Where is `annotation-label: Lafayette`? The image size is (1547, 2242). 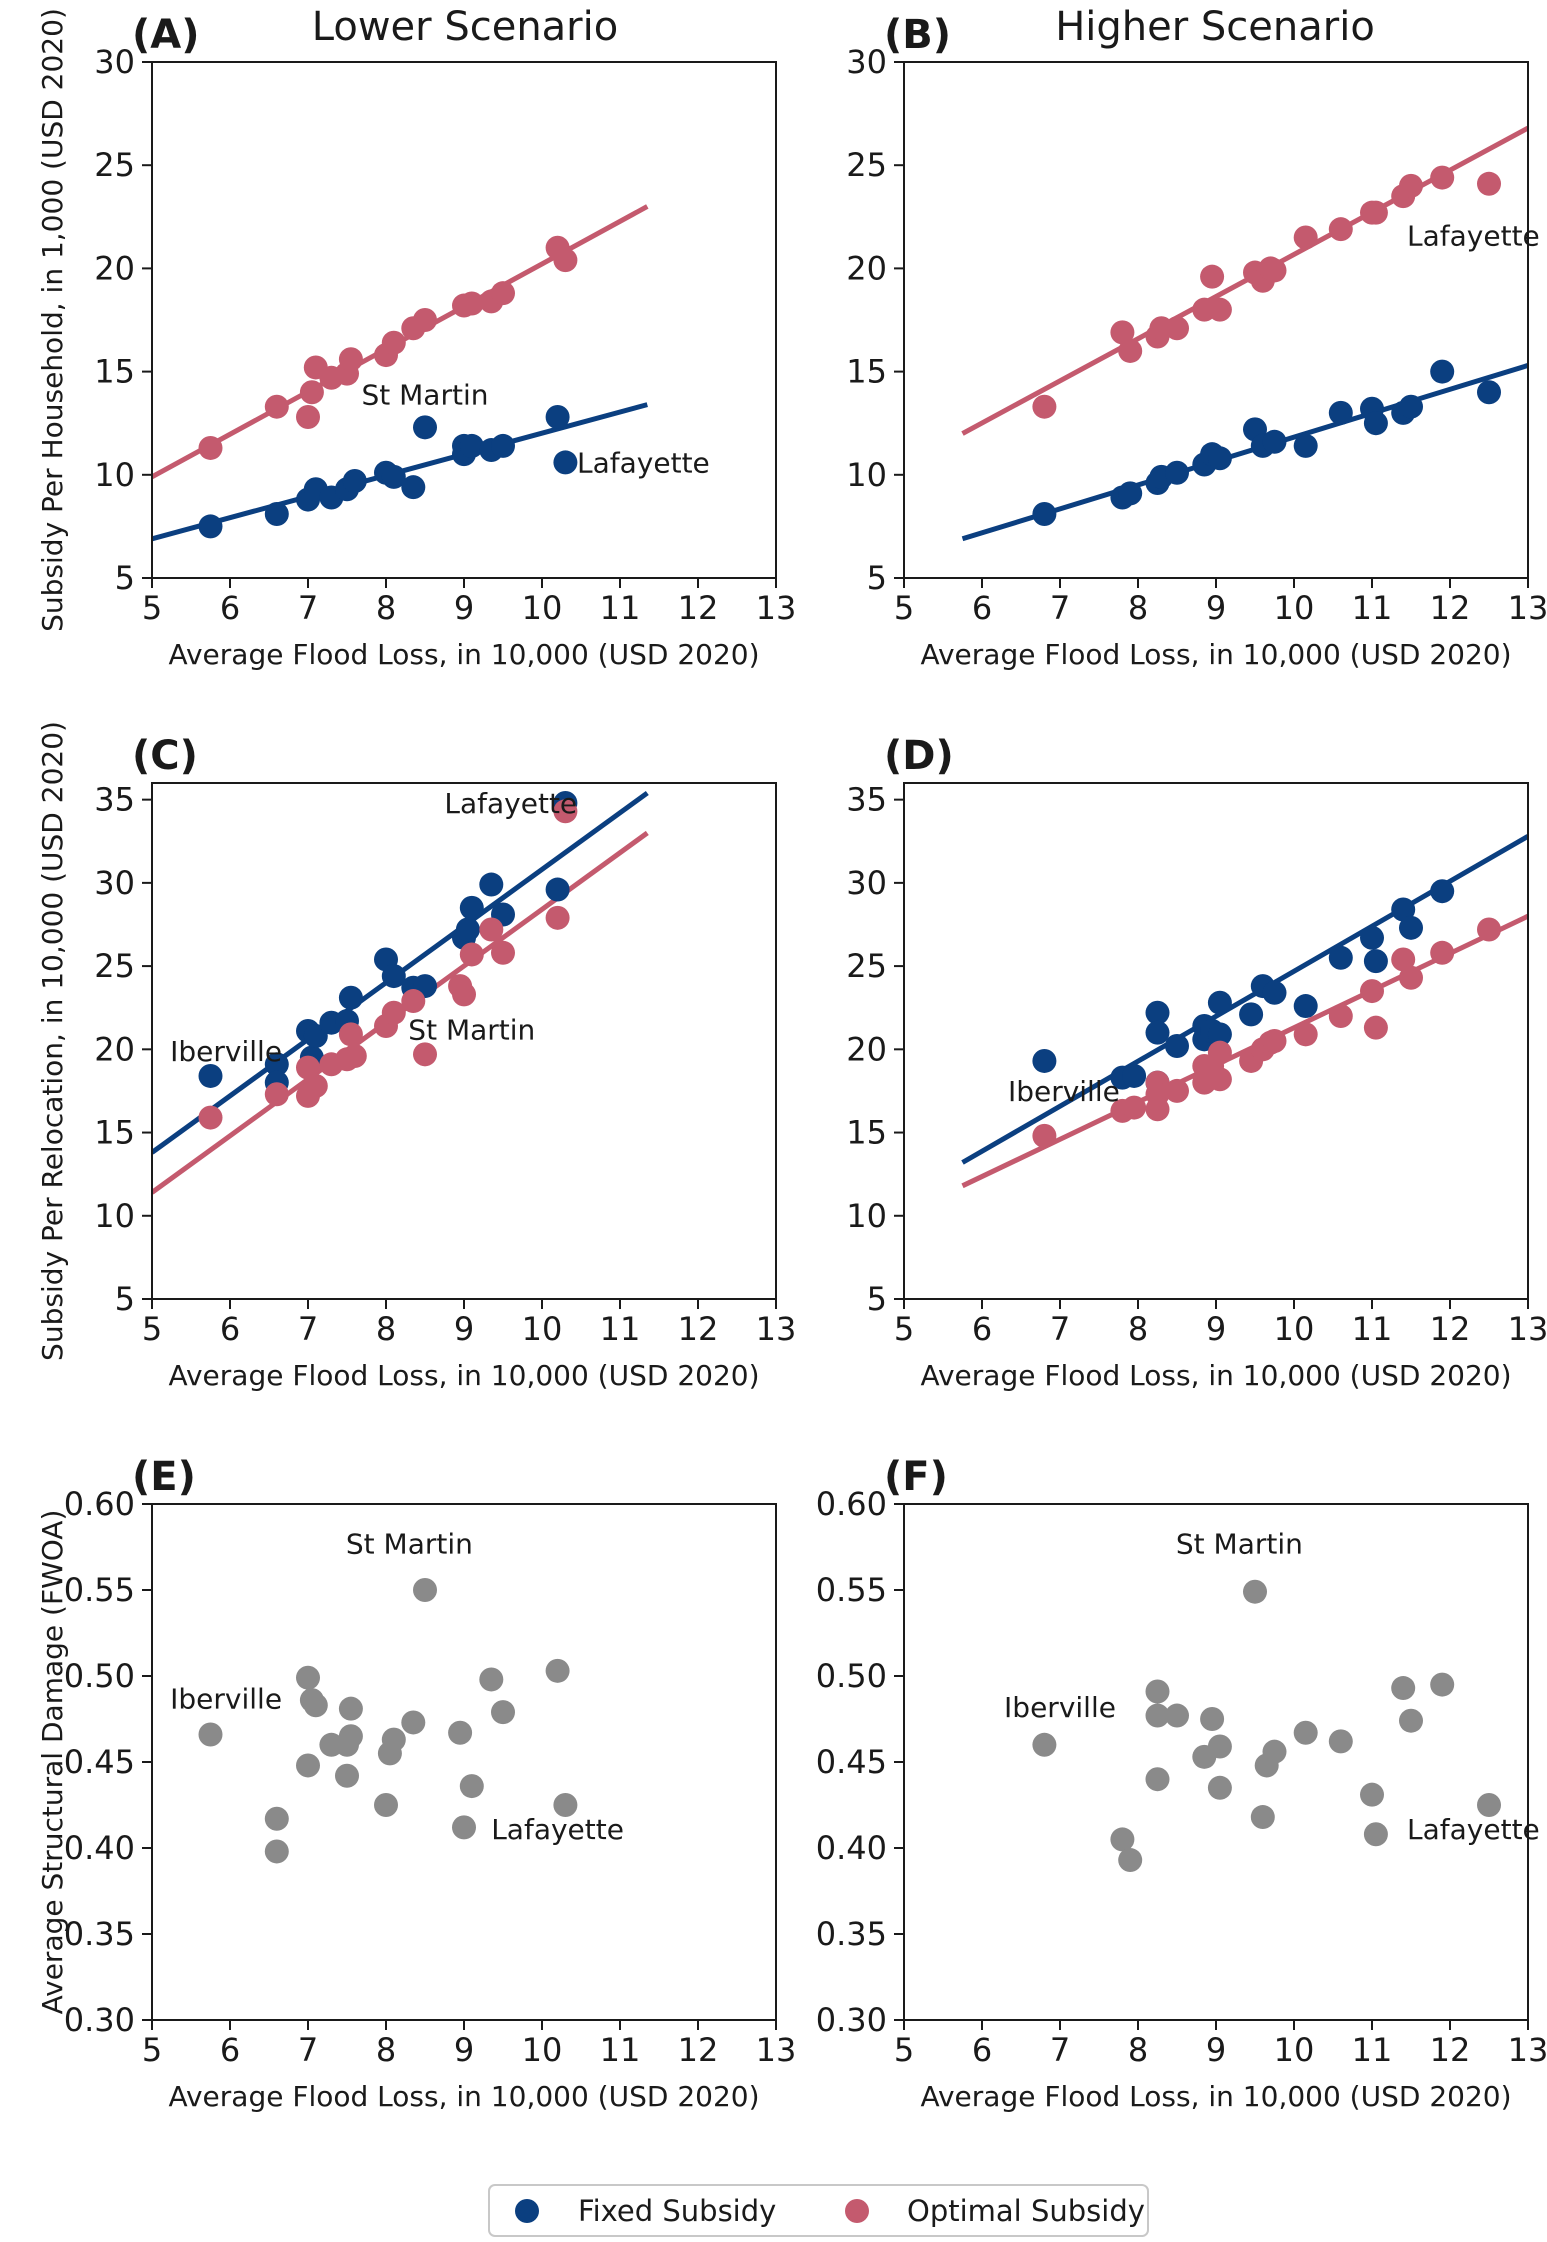
annotation-label: Lafayette is located at coordinates (557, 1829).